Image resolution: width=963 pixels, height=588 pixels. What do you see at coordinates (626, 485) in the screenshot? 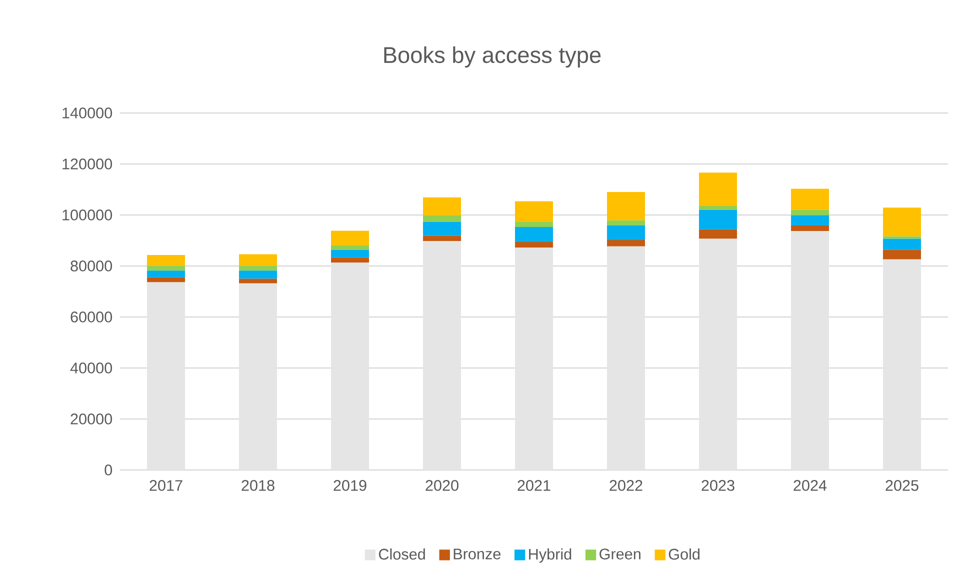
I see `x-tick-label: 2022` at bounding box center [626, 485].